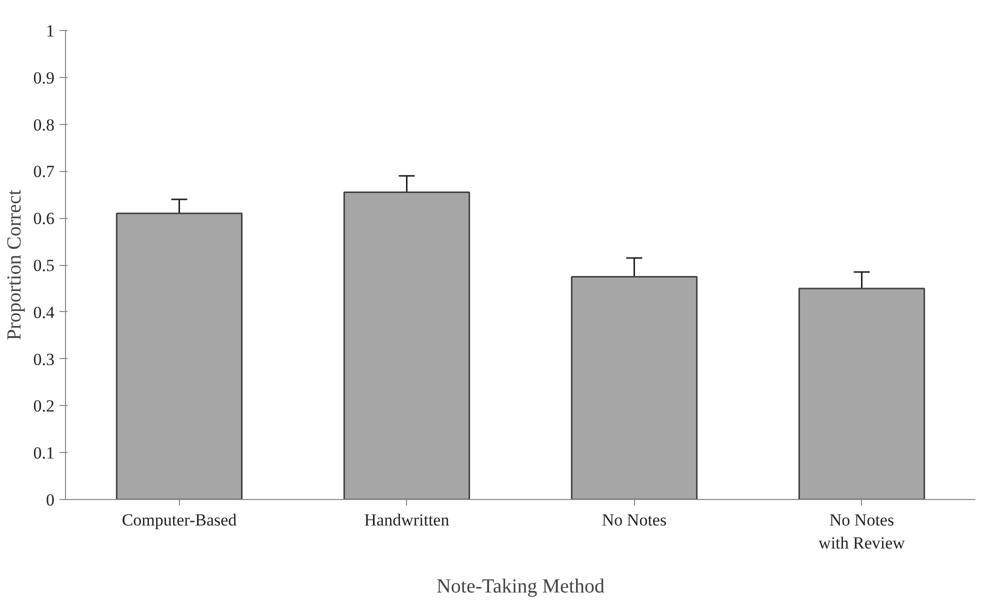 The width and height of the screenshot is (987, 604). I want to click on x-axis-title: Note-Taking Method, so click(520, 586).